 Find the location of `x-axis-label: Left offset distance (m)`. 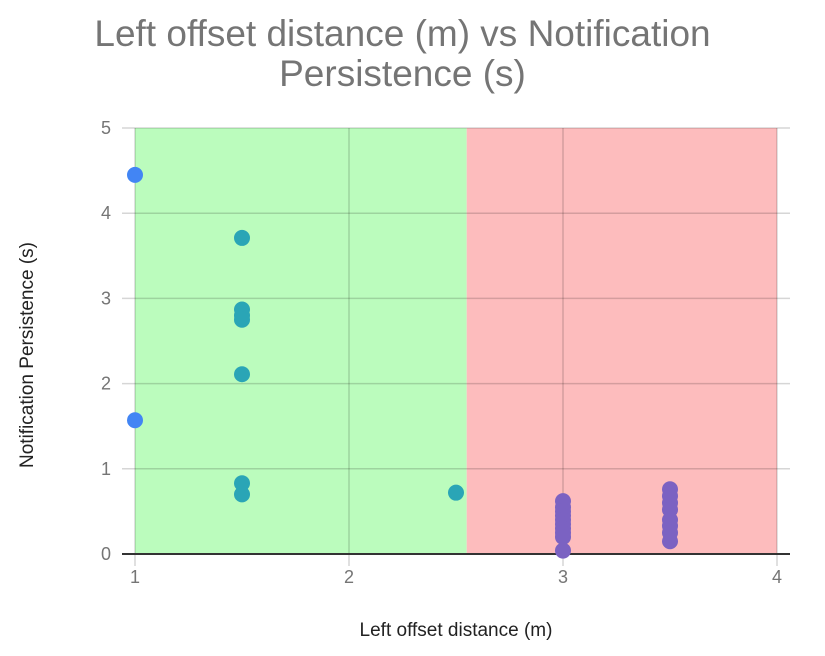

x-axis-label: Left offset distance (m) is located at coordinates (456, 630).